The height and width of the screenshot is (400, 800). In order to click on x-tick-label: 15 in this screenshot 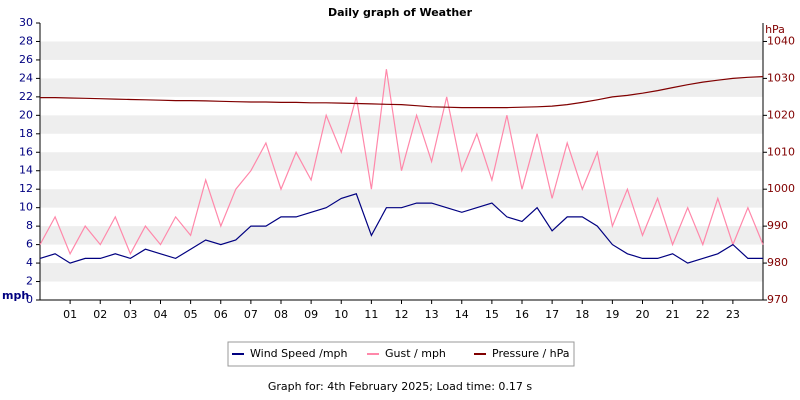, I will do `click(492, 314)`.